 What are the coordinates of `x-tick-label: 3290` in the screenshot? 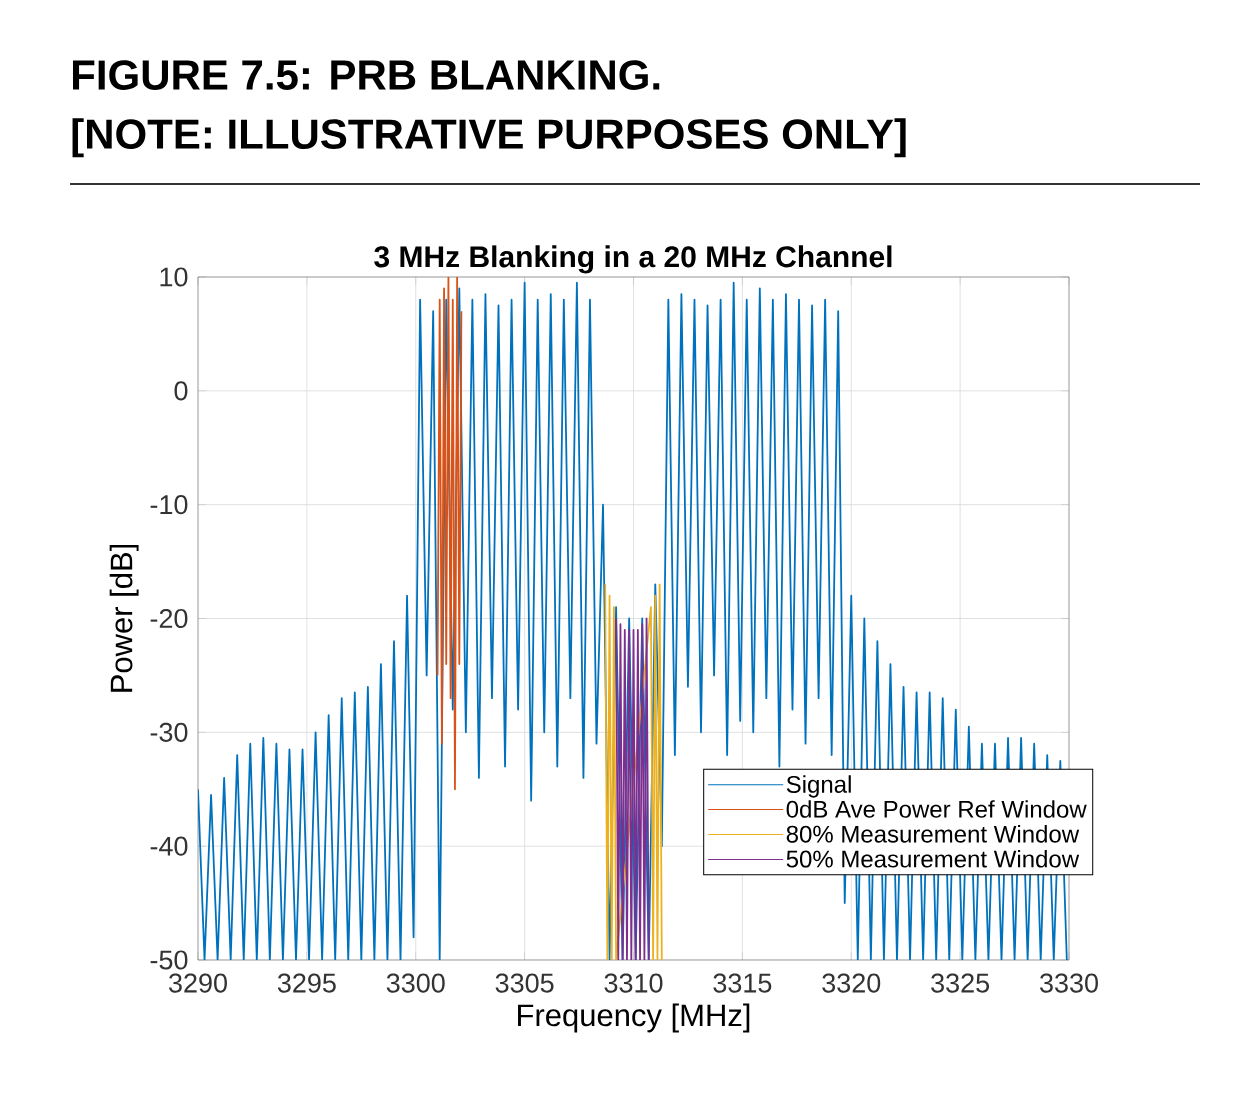 It's located at (198, 983).